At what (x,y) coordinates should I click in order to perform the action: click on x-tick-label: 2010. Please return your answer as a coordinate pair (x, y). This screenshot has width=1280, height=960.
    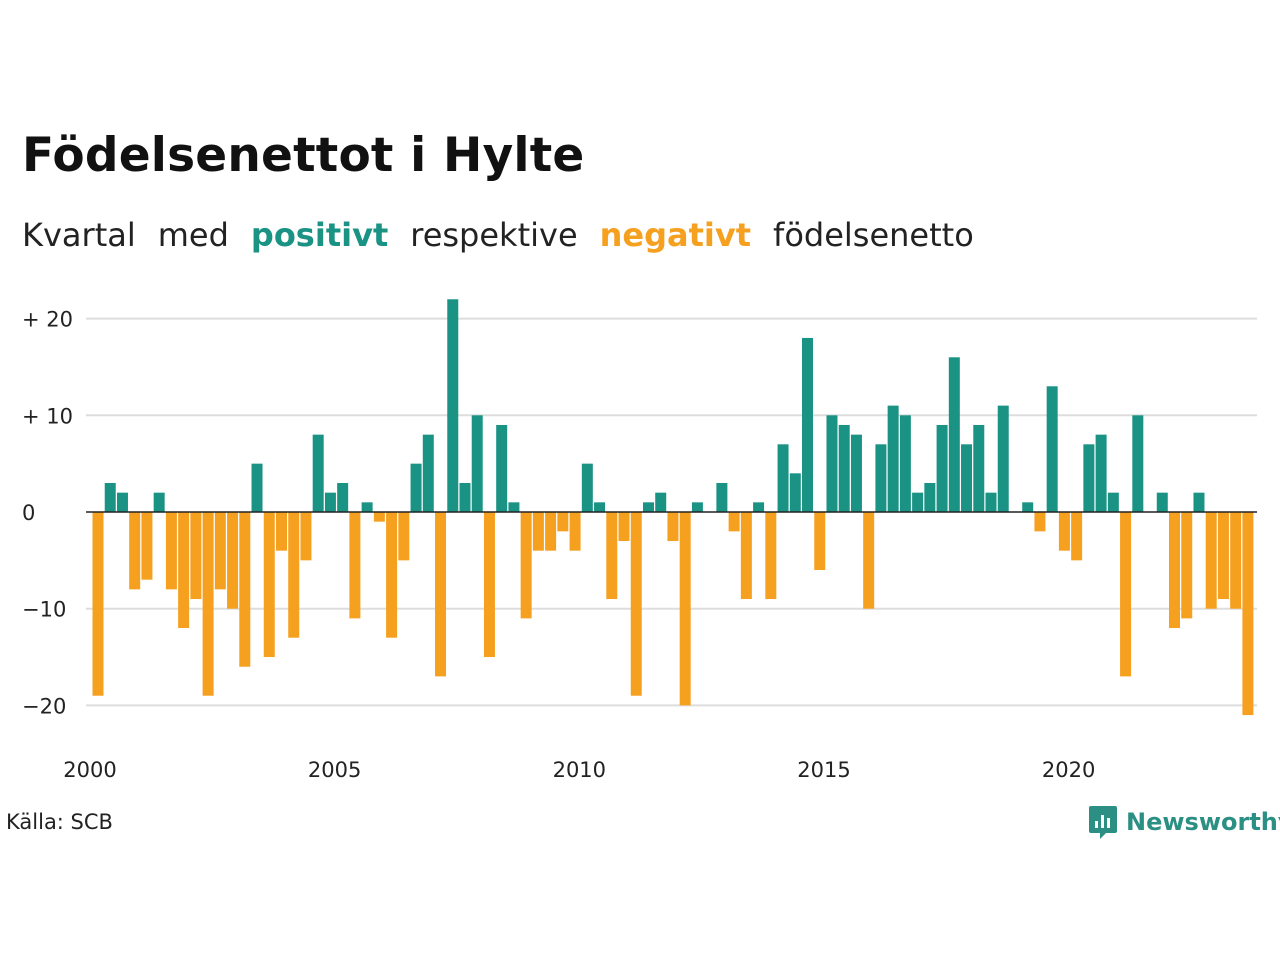
    Looking at the image, I should click on (579, 770).